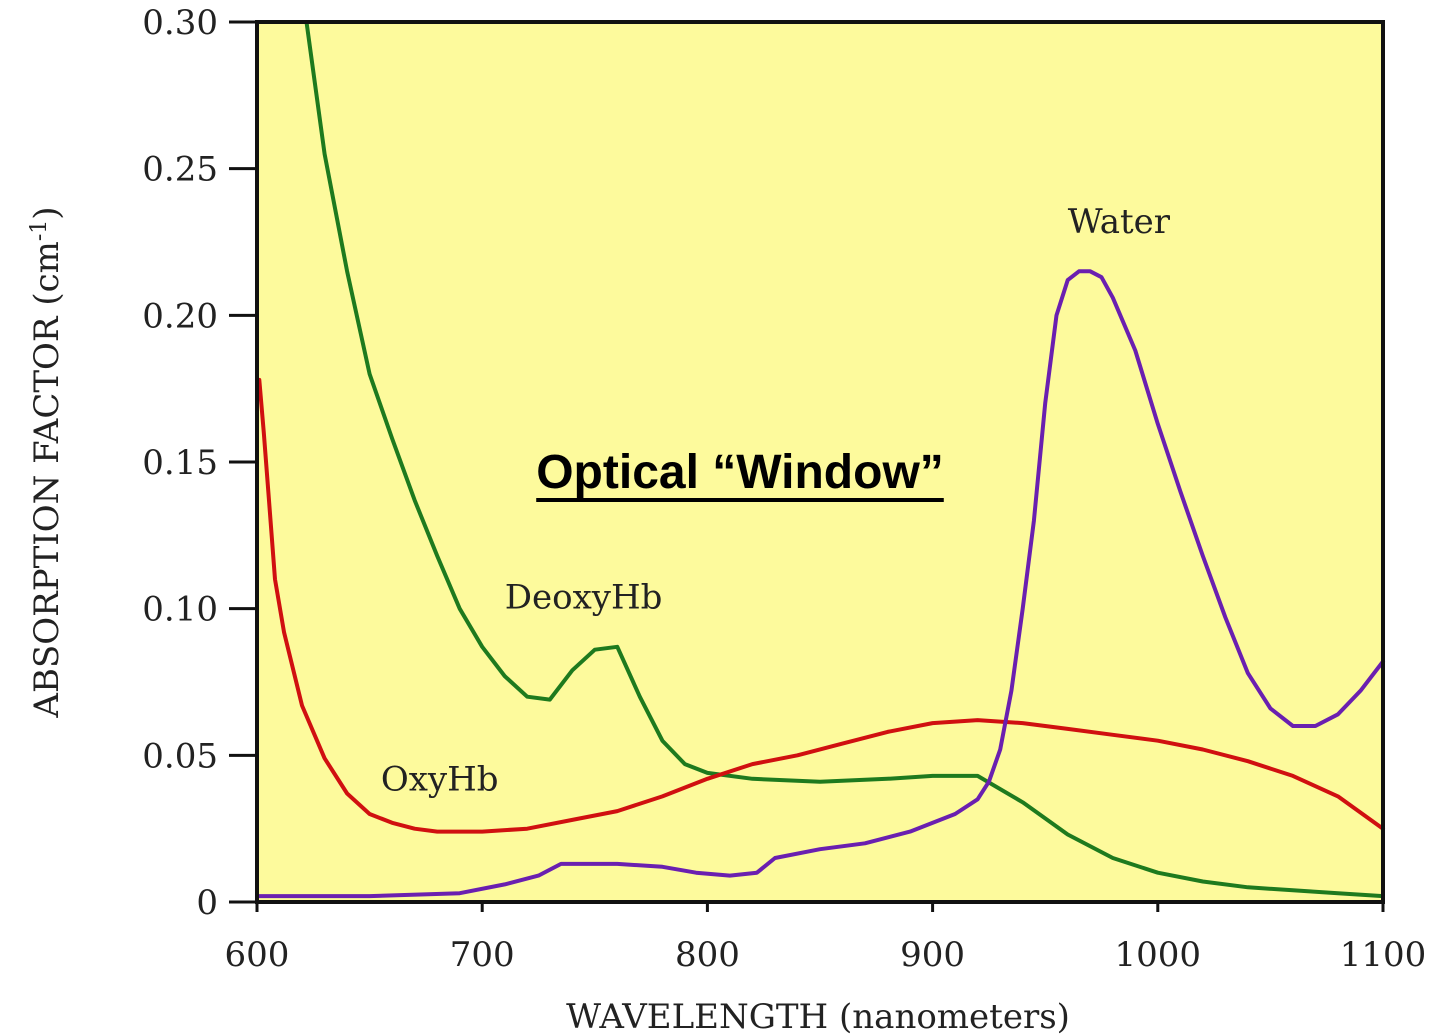 This screenshot has height=1035, width=1450. I want to click on series-label-water: Water, so click(1119, 222).